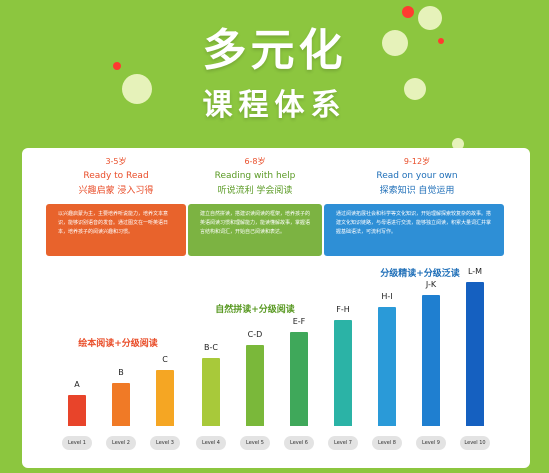  I want to click on bar-label: A, so click(77, 385).